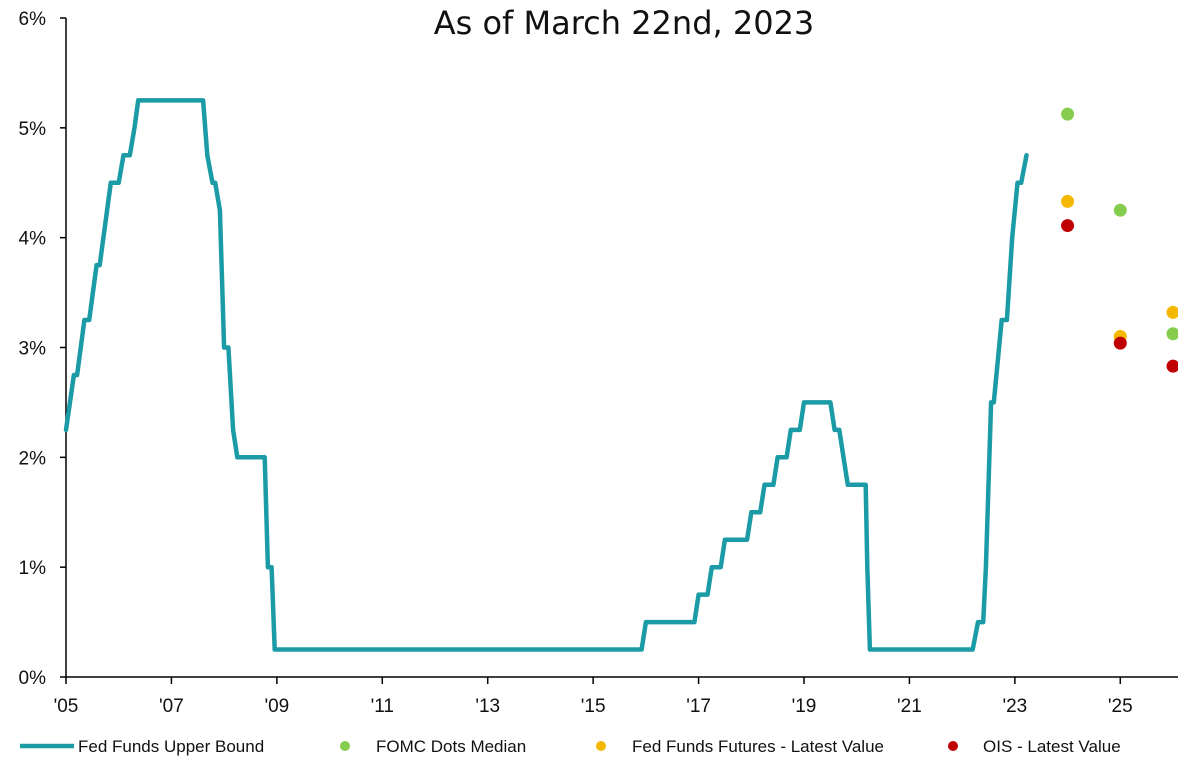 This screenshot has width=1178, height=760. I want to click on x-tick-label: '05, so click(66, 706).